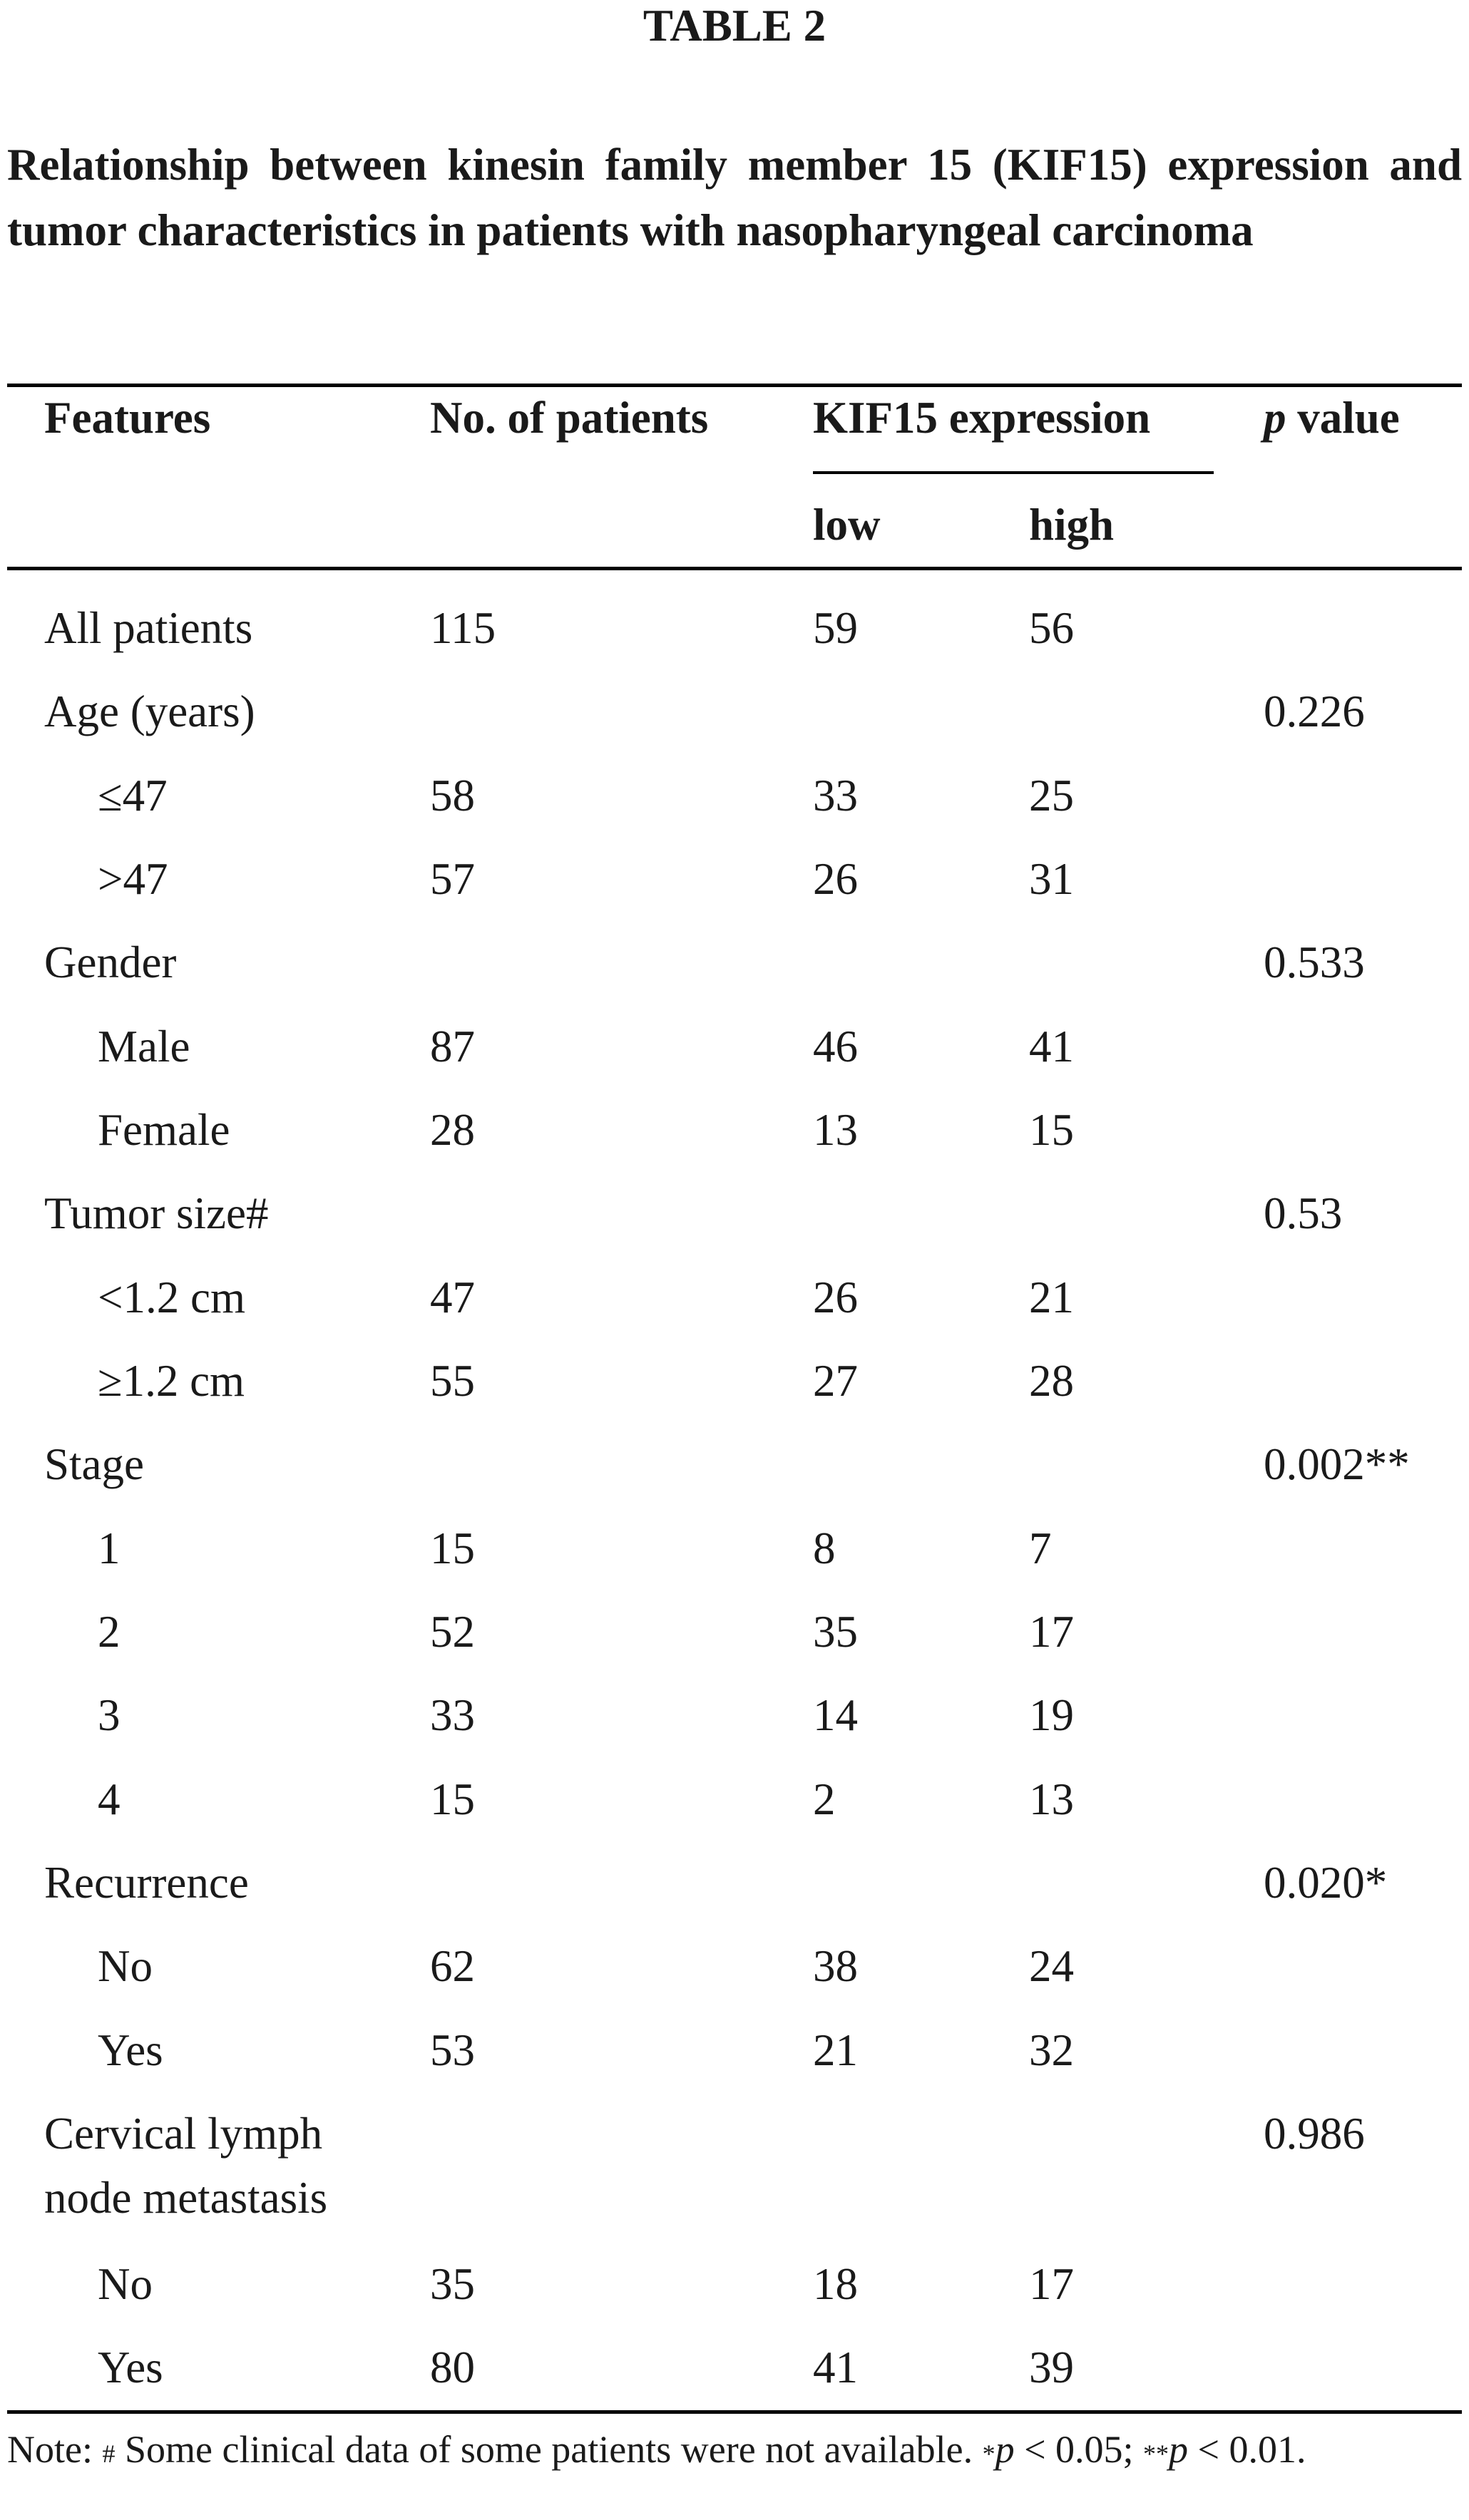 Image resolution: width=1469 pixels, height=2520 pixels. I want to click on cell-feature: Tumor size#, so click(156, 1213).